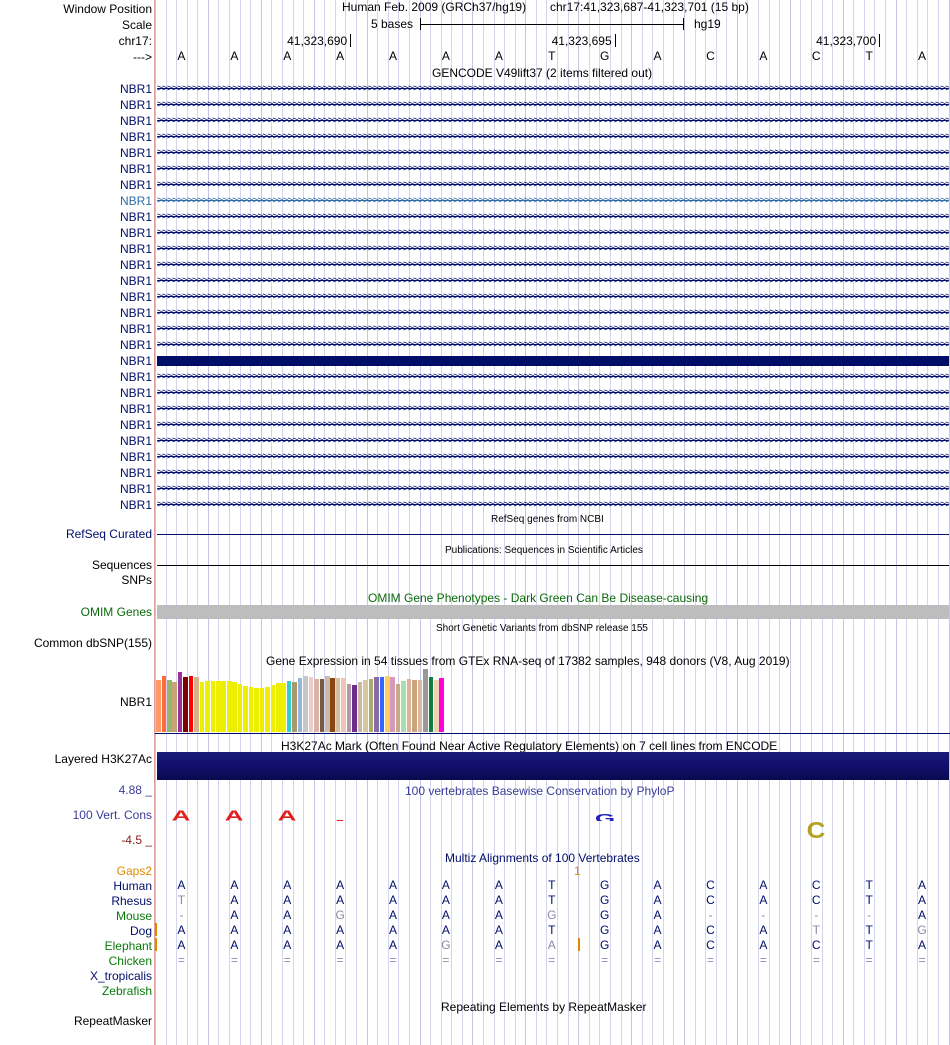 Image resolution: width=950 pixels, height=1045 pixels. What do you see at coordinates (553, 565) in the screenshot?
I see `pubs-line` at bounding box center [553, 565].